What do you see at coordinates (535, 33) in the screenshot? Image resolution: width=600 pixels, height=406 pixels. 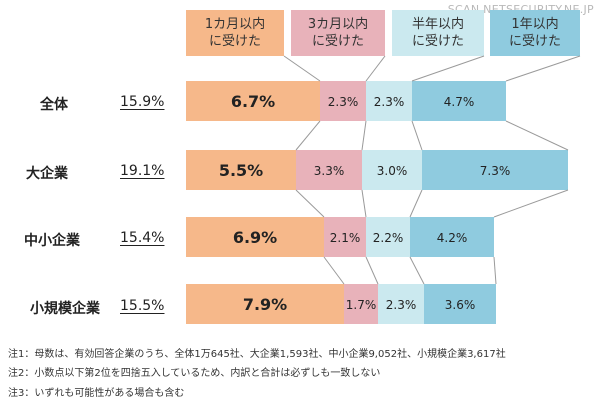 I see `legend-item-1year: 1年以内 に受けた` at bounding box center [535, 33].